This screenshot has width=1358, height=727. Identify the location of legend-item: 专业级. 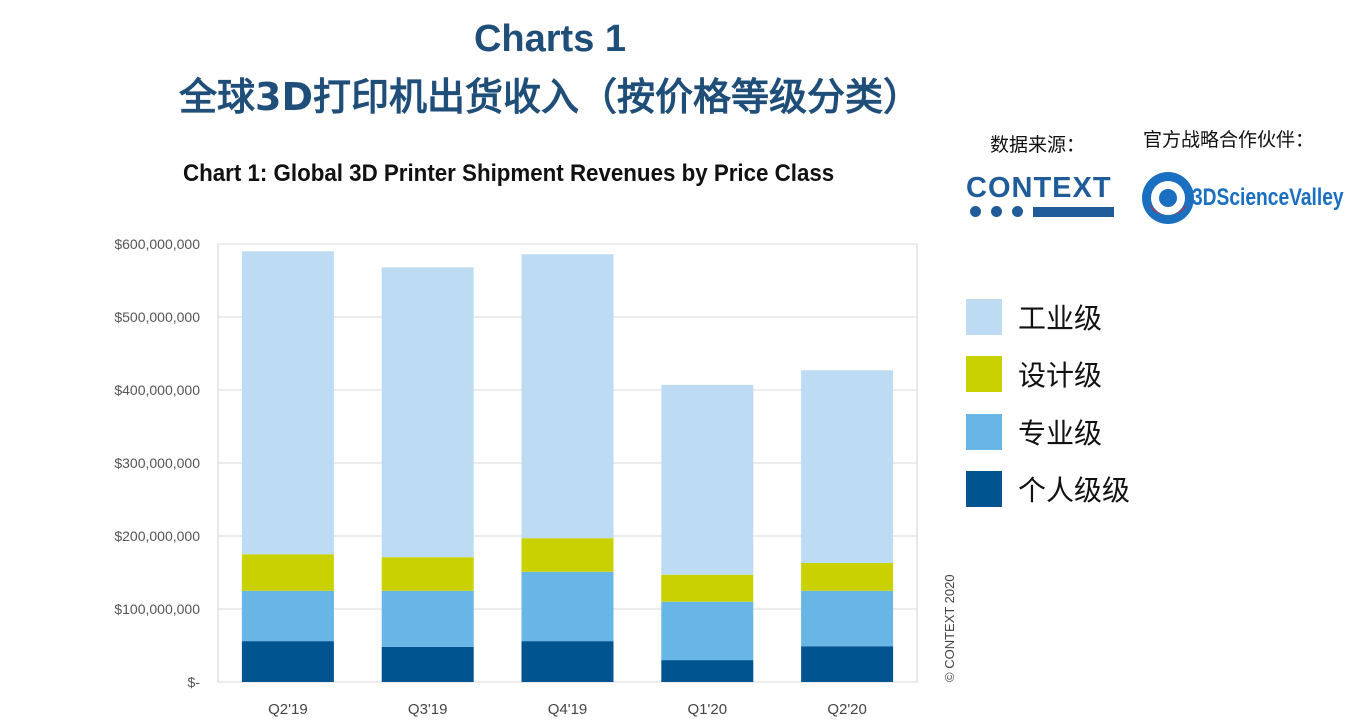
(1048, 432).